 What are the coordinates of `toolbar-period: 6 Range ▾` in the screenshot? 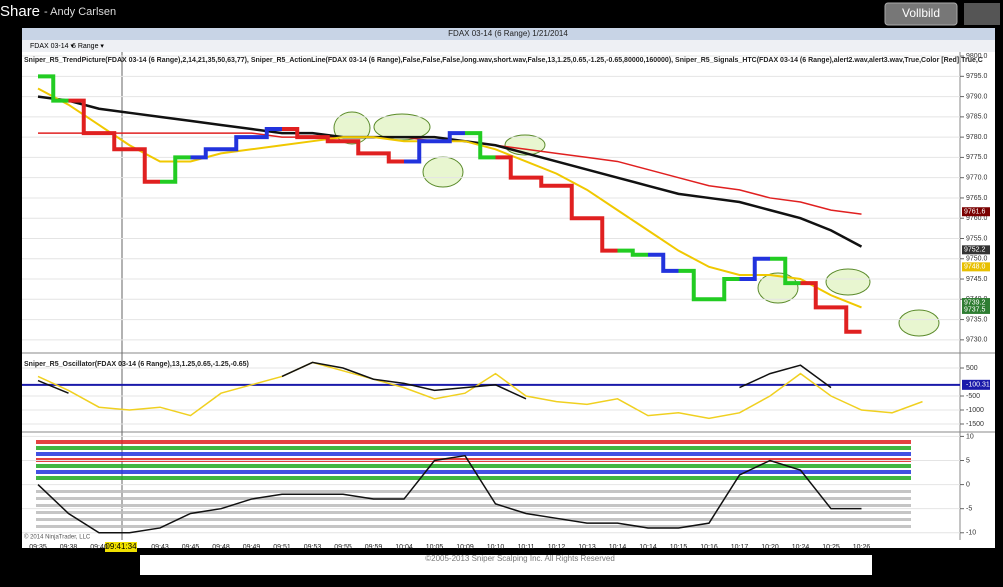 It's located at (88, 46).